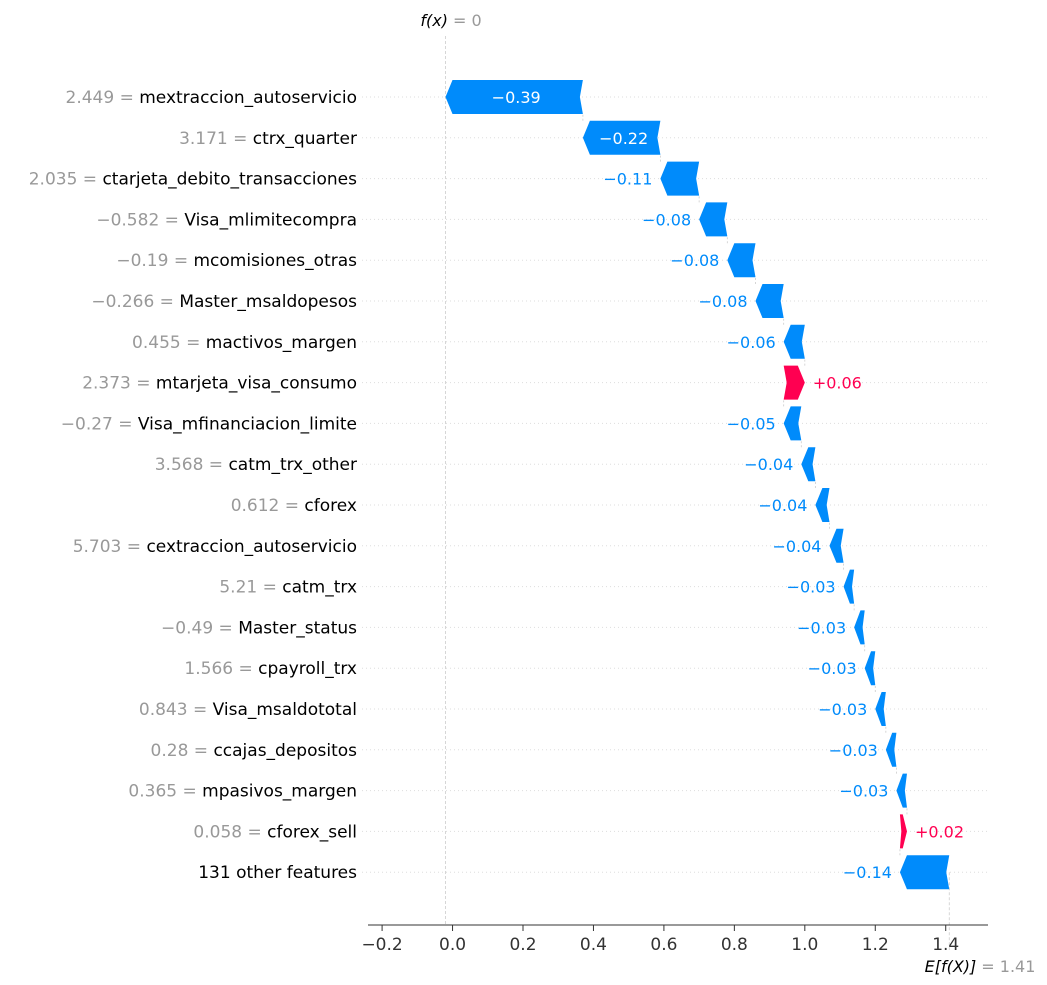 This screenshot has width=1047, height=985. I want to click on feature-label: −0.49 = Master_status, so click(259, 628).